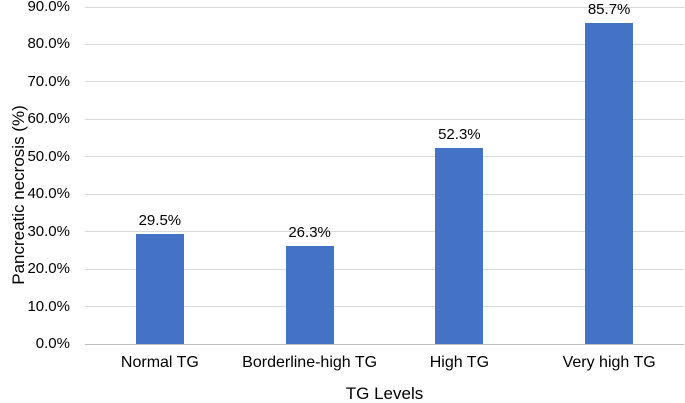  What do you see at coordinates (48, 194) in the screenshot?
I see `y-tick-label: 40.0%` at bounding box center [48, 194].